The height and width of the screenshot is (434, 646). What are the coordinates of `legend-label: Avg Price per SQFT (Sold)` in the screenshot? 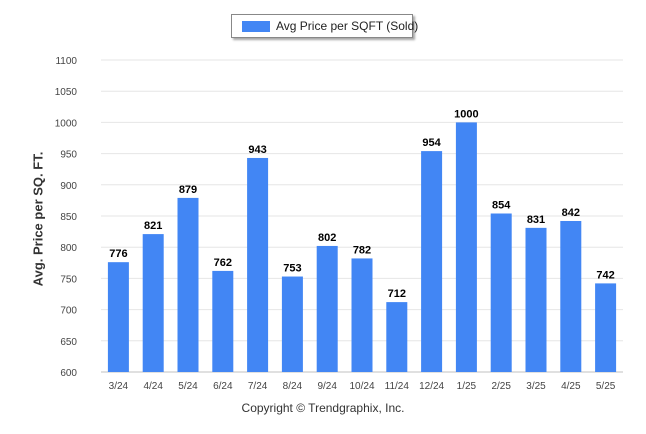 It's located at (347, 26).